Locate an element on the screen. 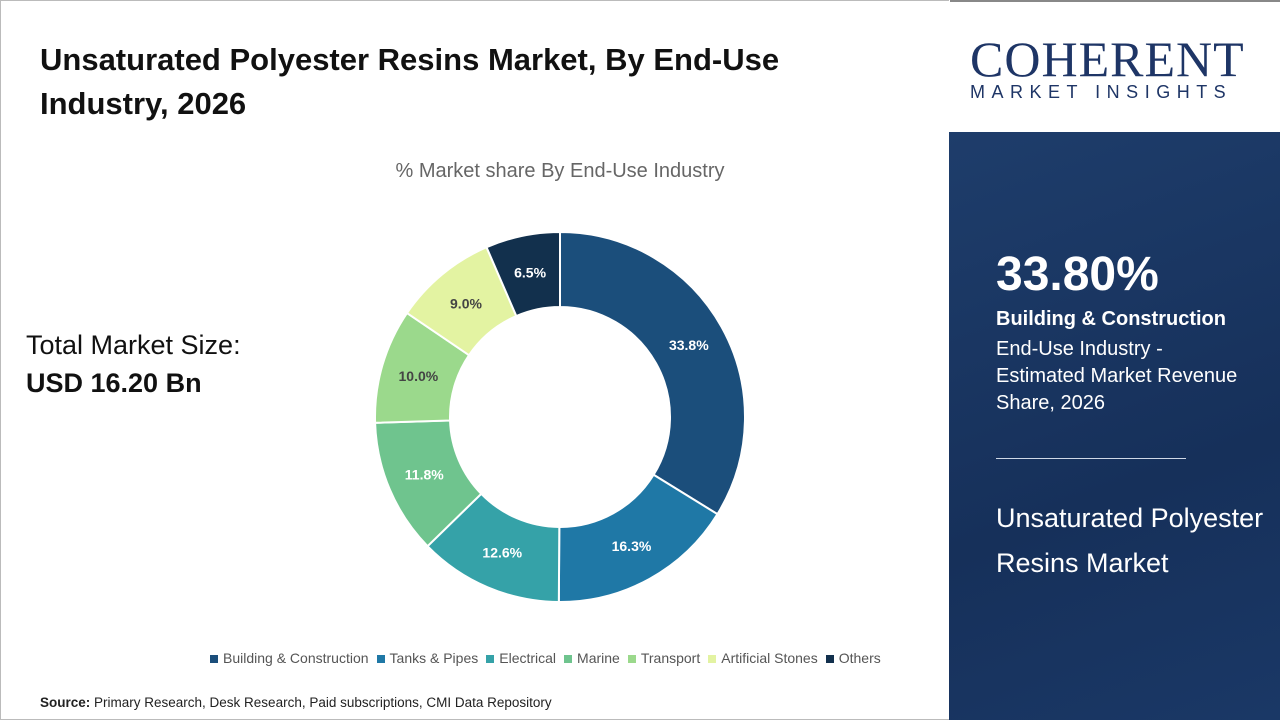 The width and height of the screenshot is (1280, 720). legend-label: Artificial Stones is located at coordinates (769, 658).